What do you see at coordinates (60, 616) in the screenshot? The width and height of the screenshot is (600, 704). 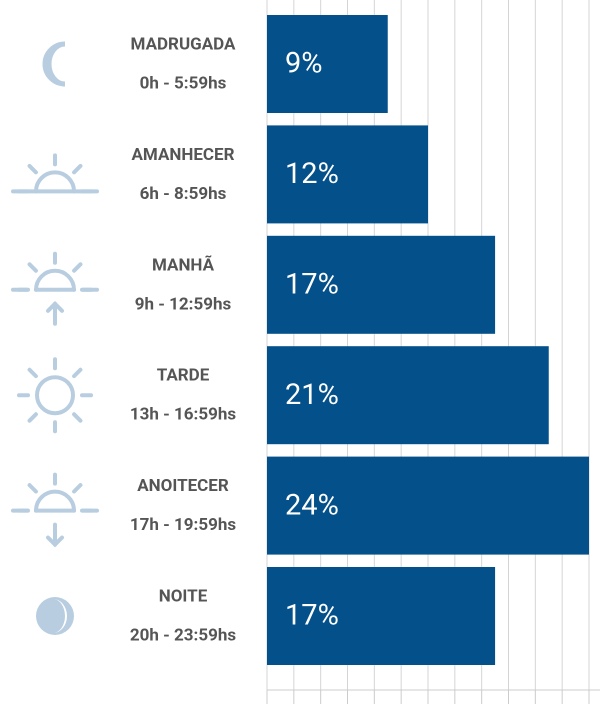 I see `moon-phase` at bounding box center [60, 616].